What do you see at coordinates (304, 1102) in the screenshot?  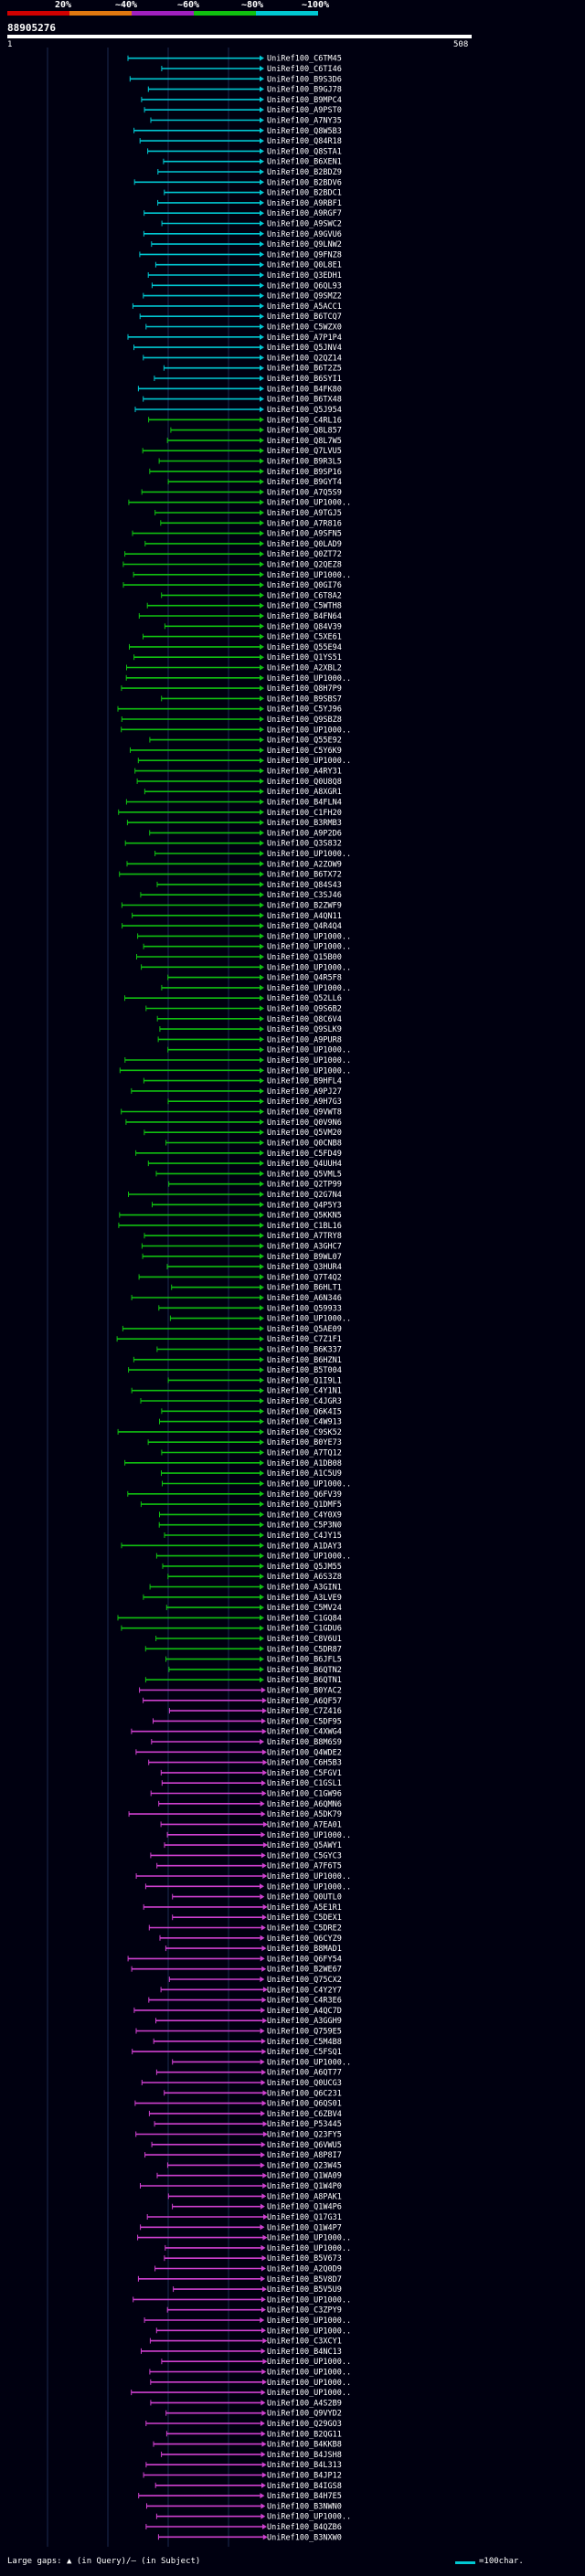 I see `hit-label: UniRef100_A9H7G3` at bounding box center [304, 1102].